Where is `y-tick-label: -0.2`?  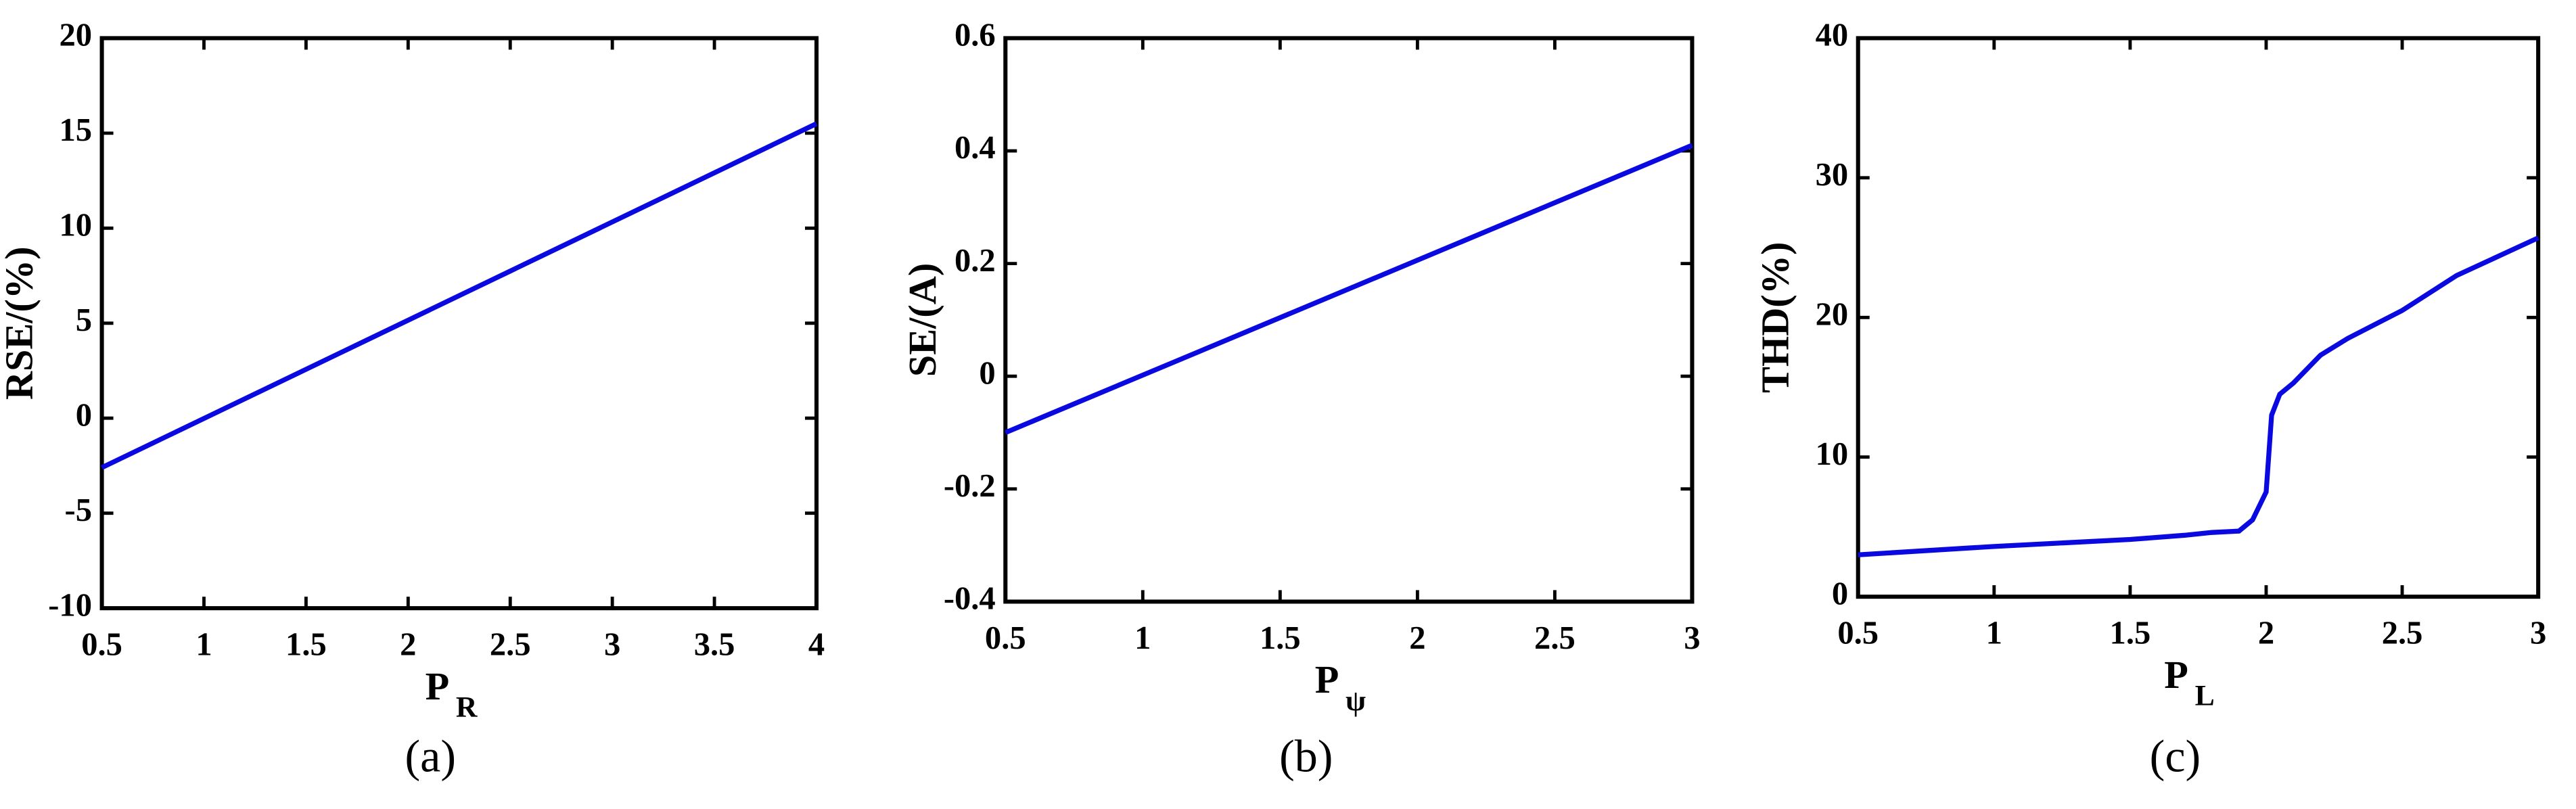
y-tick-label: -0.2 is located at coordinates (970, 486).